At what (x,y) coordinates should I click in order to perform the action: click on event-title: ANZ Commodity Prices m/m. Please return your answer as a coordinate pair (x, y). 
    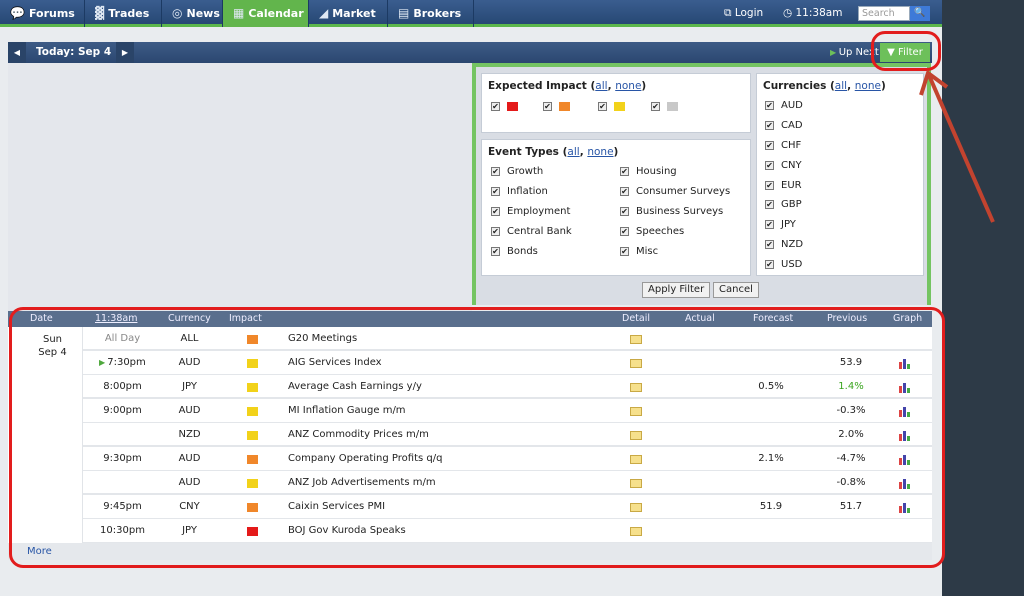
    Looking at the image, I should click on (358, 434).